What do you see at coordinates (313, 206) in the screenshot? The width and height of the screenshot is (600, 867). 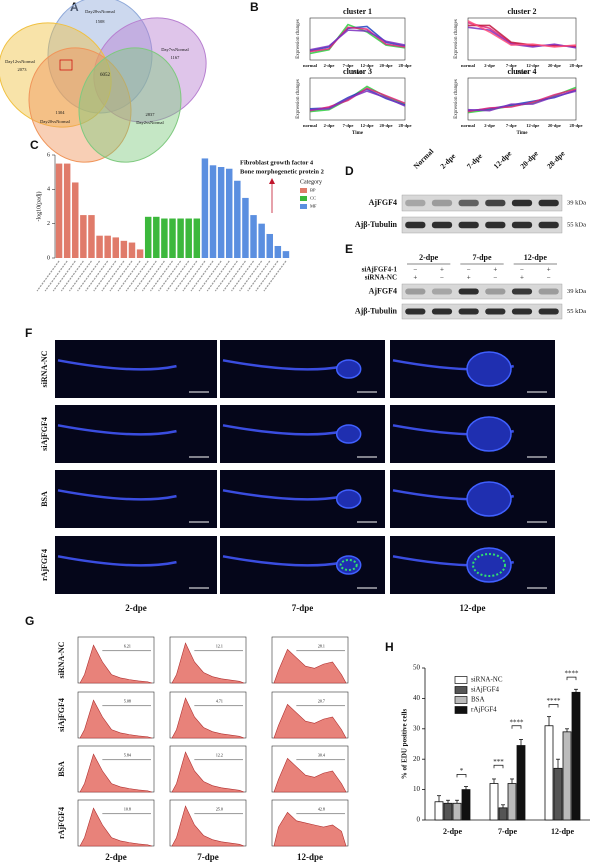 I see `legend-label: MF` at bounding box center [313, 206].